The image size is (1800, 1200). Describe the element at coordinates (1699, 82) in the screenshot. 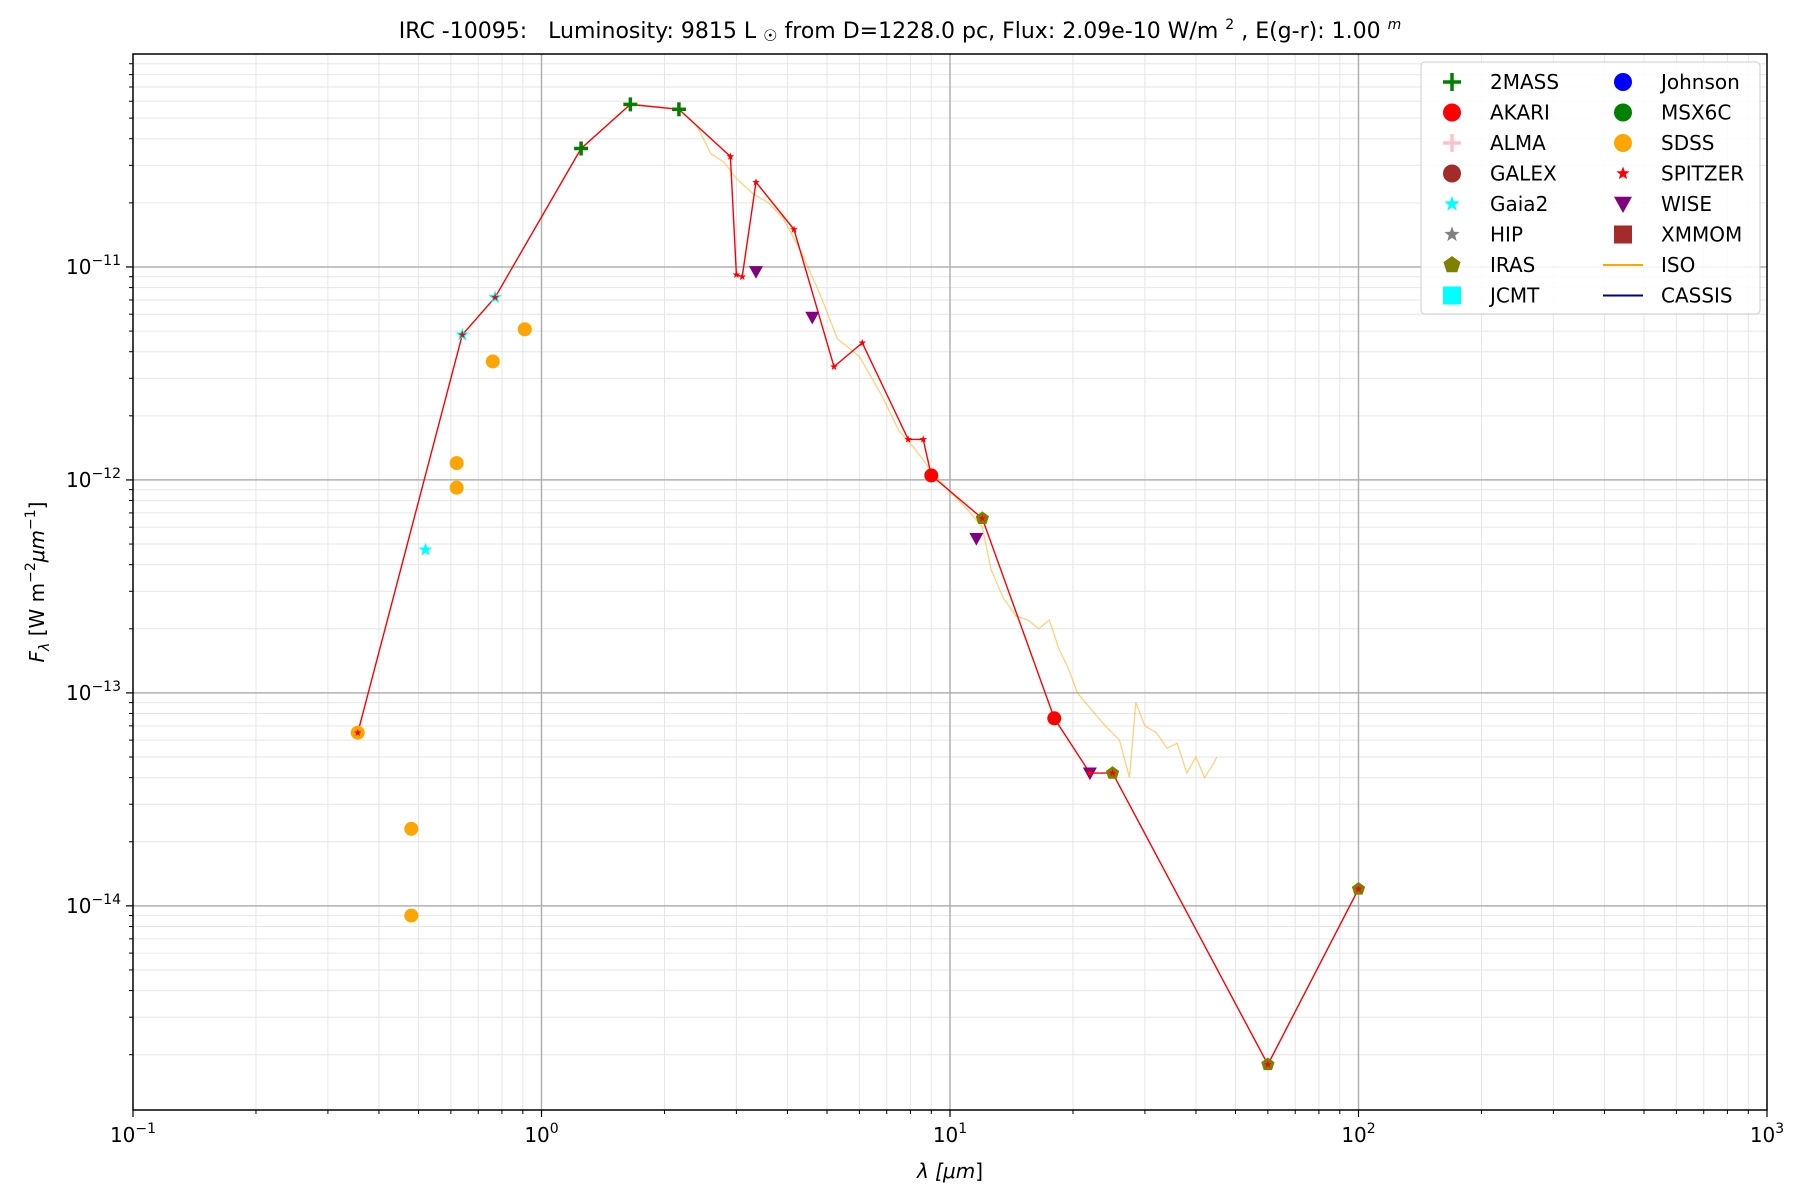

I see `legend-label-johnson: Johnson` at that location.